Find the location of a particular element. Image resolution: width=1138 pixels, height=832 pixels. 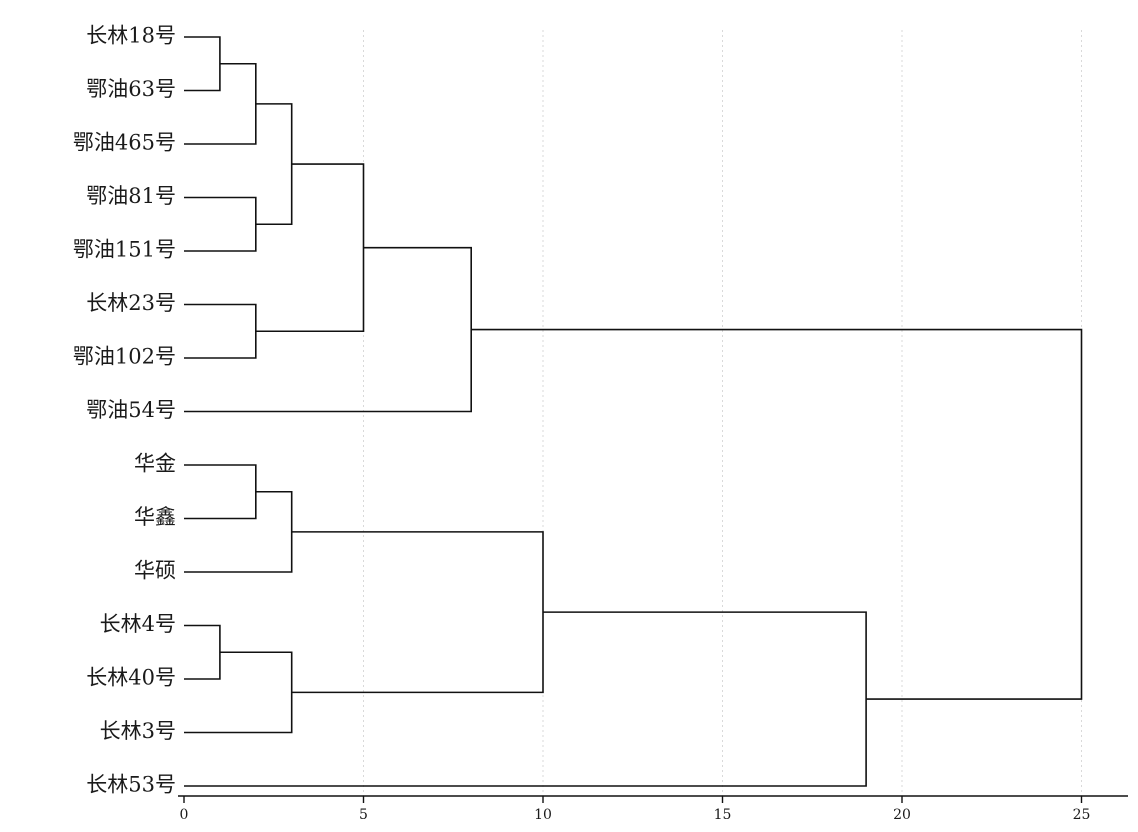

leaf-label: 长林23号 is located at coordinates (131, 303).